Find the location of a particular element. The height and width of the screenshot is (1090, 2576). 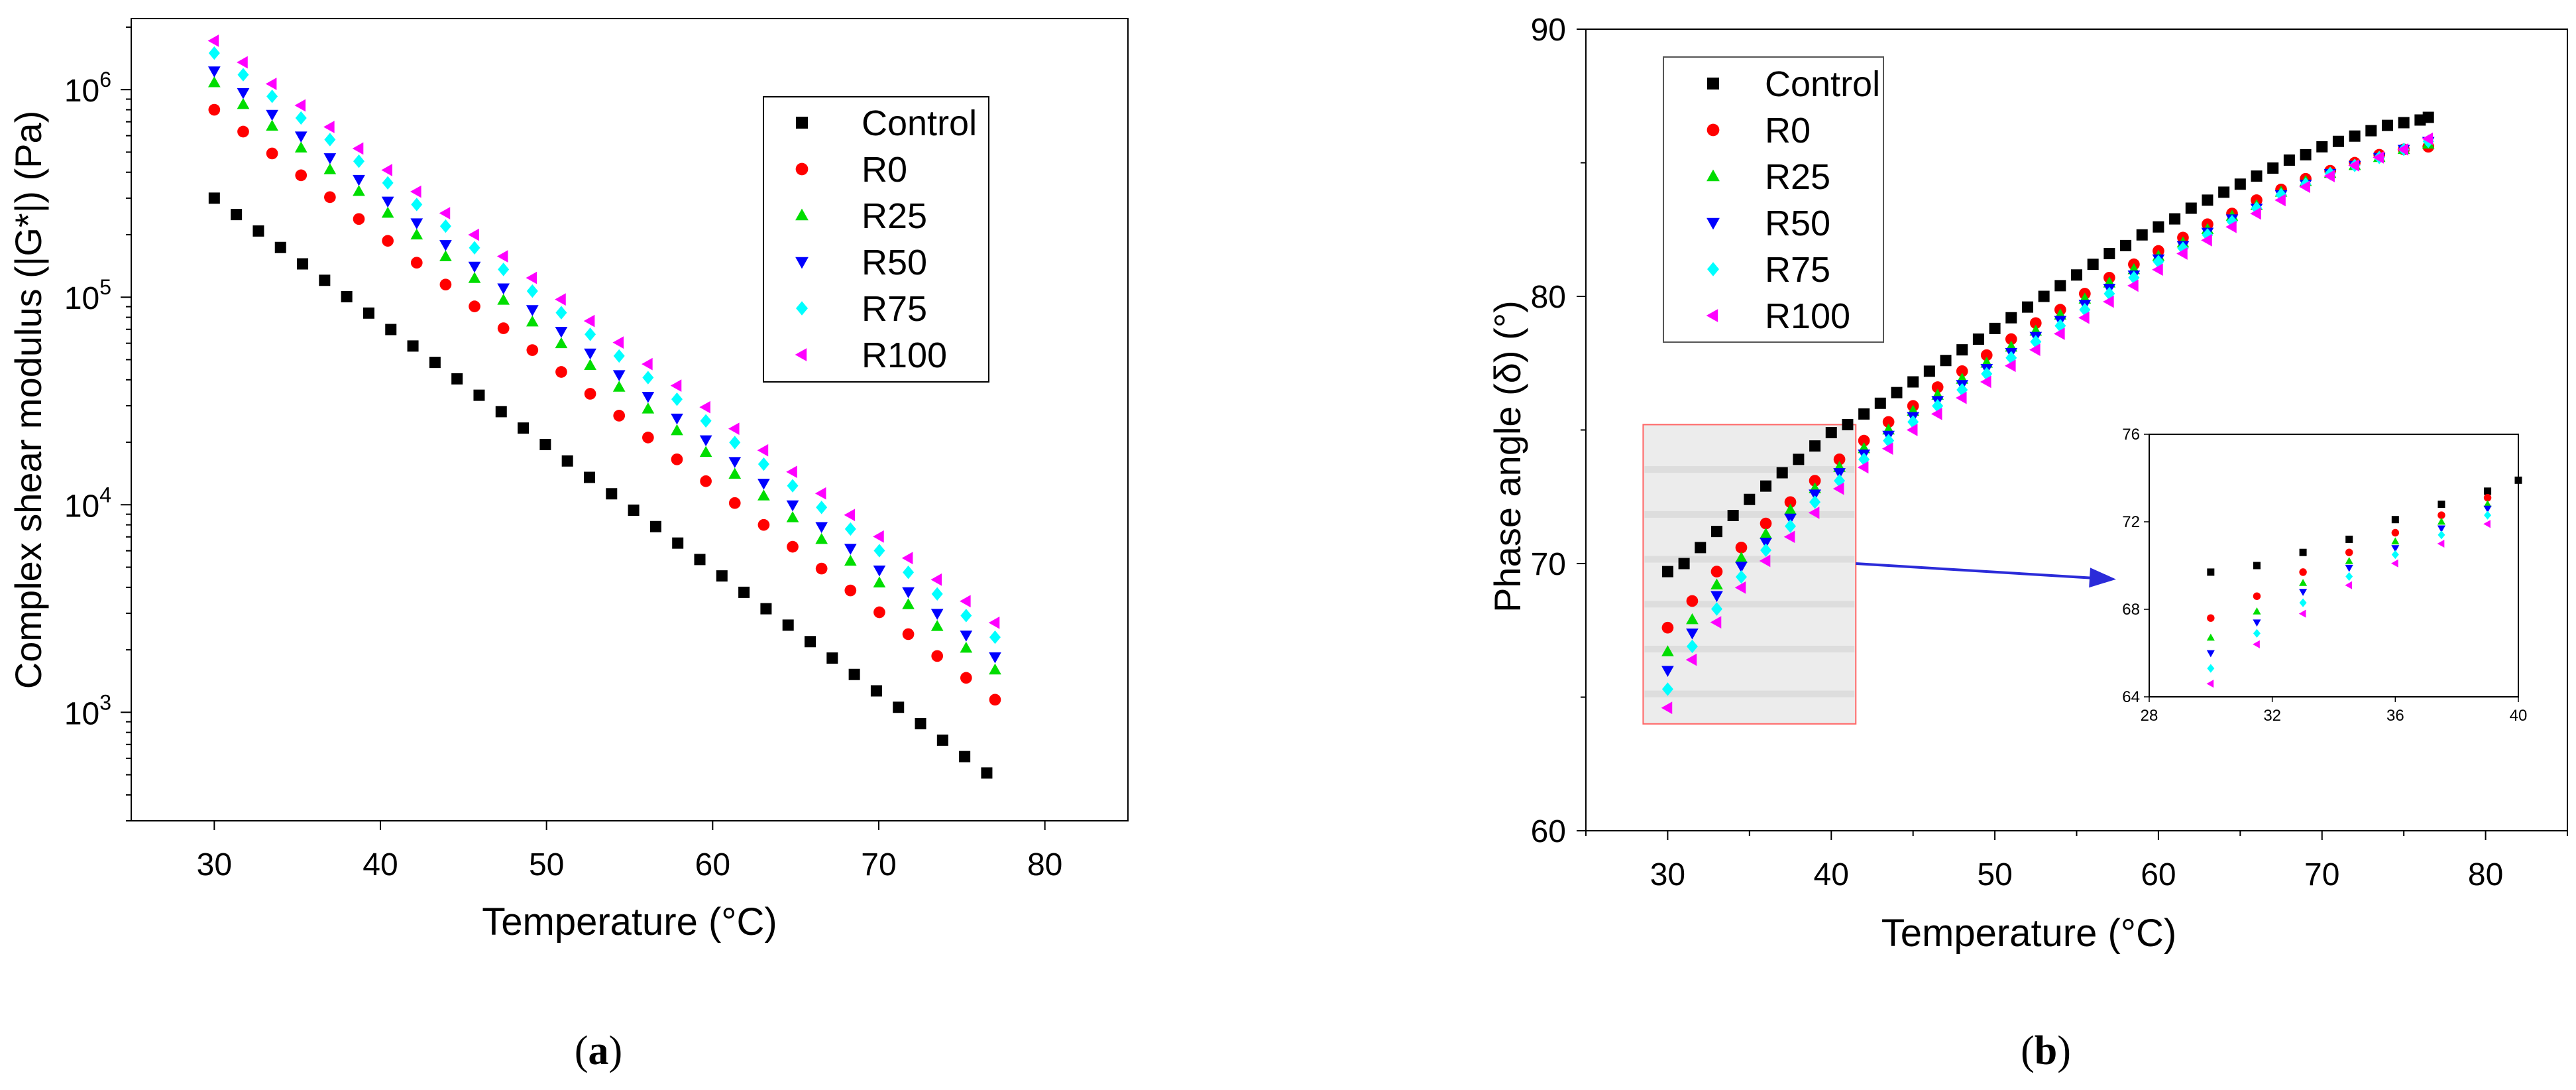

legend-entry-r50: R50 is located at coordinates (1768, 223).